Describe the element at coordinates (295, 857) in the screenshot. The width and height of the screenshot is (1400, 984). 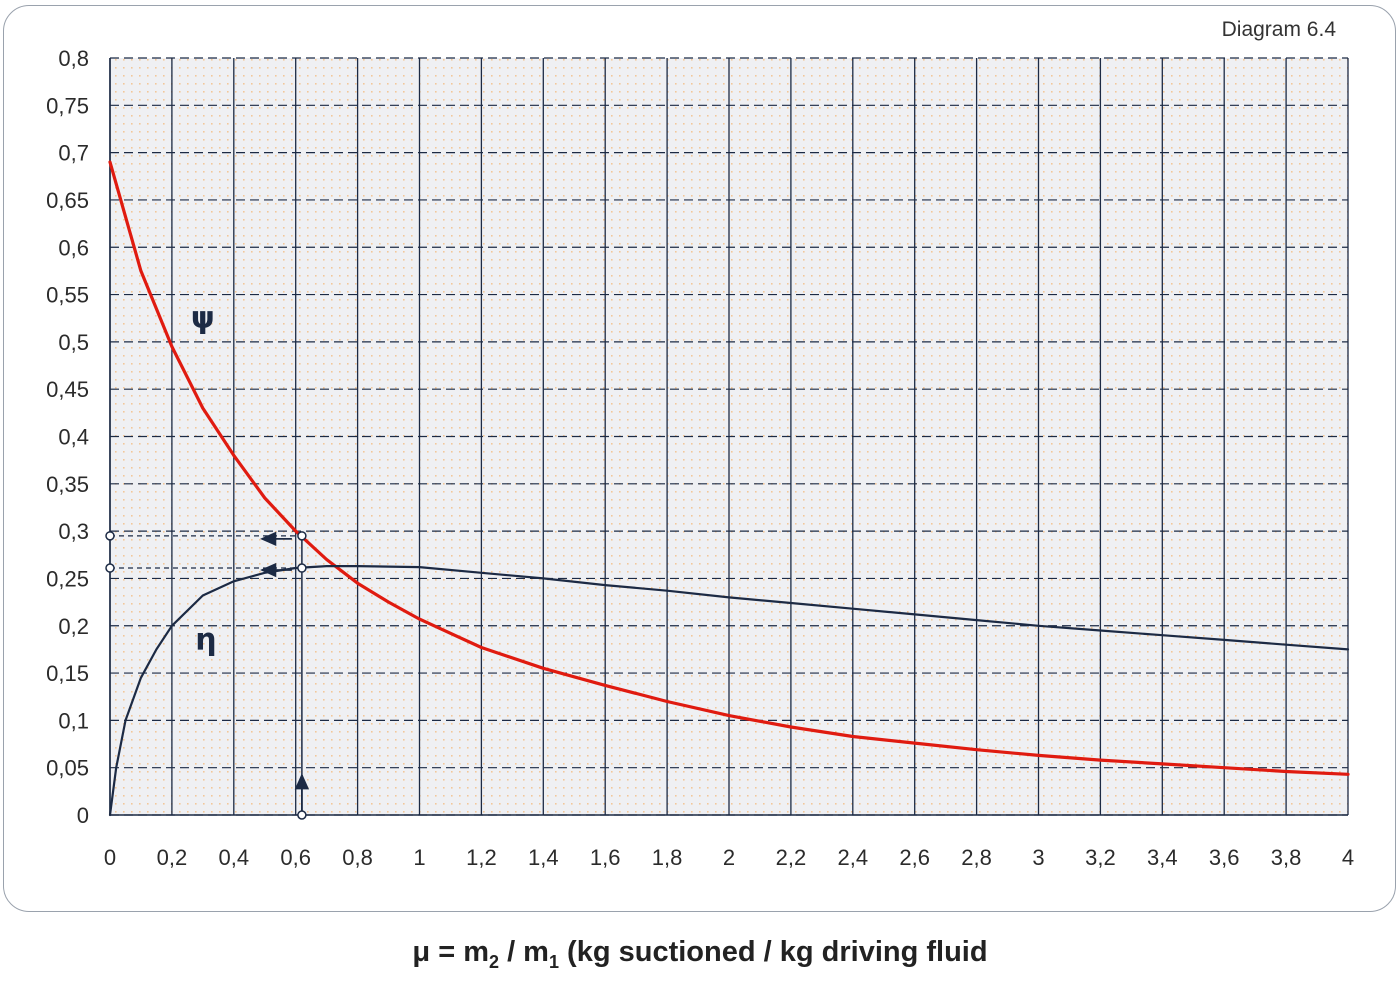
I see `x-tick-label: 0,6` at that location.